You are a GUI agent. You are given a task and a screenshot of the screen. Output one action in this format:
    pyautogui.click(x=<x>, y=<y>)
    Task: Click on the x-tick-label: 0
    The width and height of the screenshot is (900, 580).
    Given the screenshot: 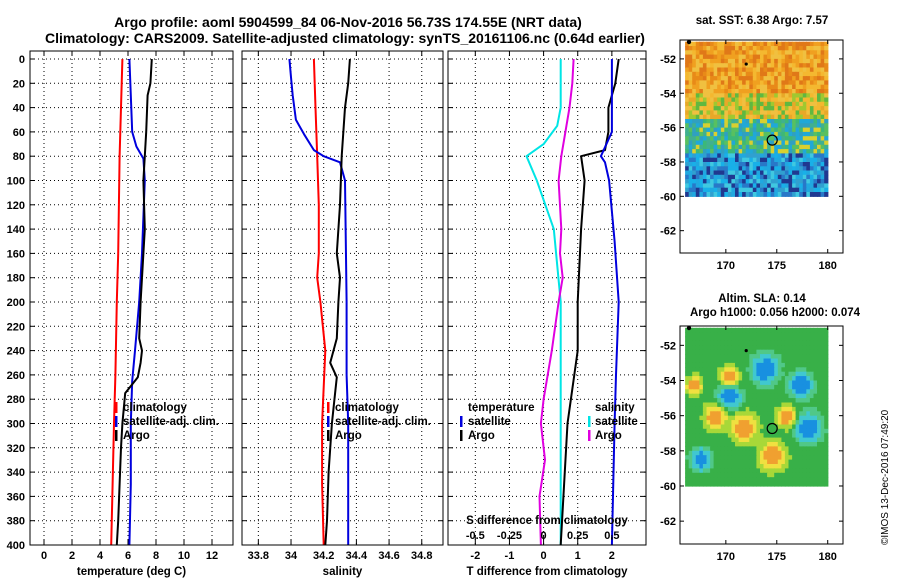 What is the action you would take?
    pyautogui.click(x=544, y=556)
    